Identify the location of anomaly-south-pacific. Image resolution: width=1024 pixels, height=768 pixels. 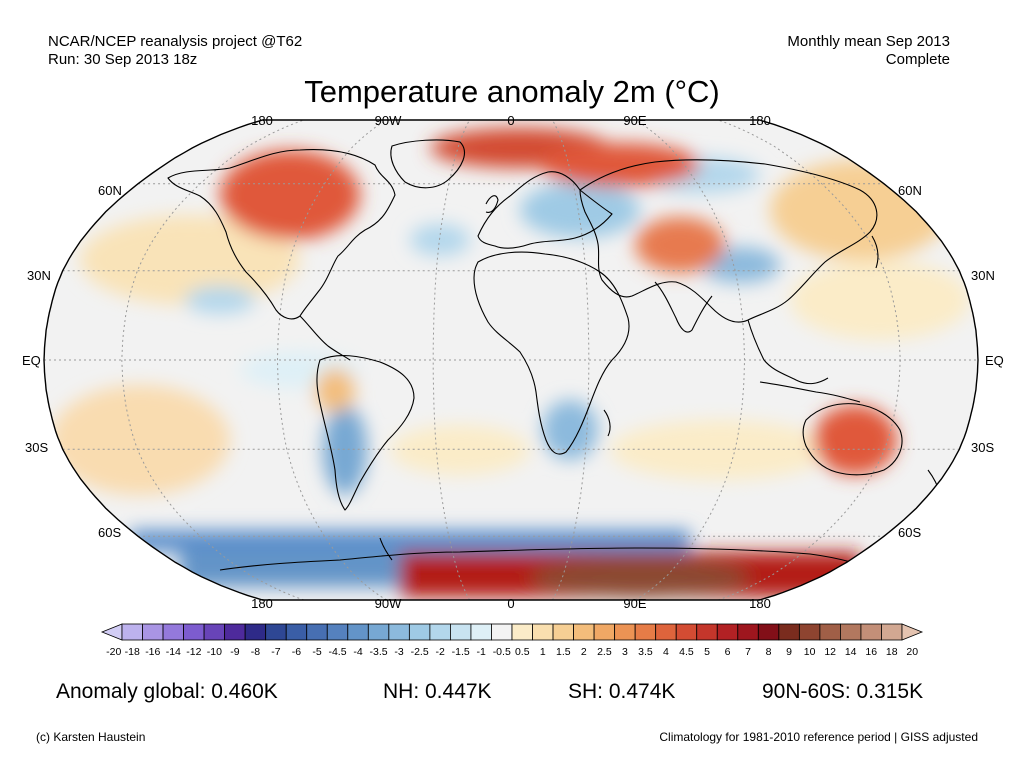
(140, 440).